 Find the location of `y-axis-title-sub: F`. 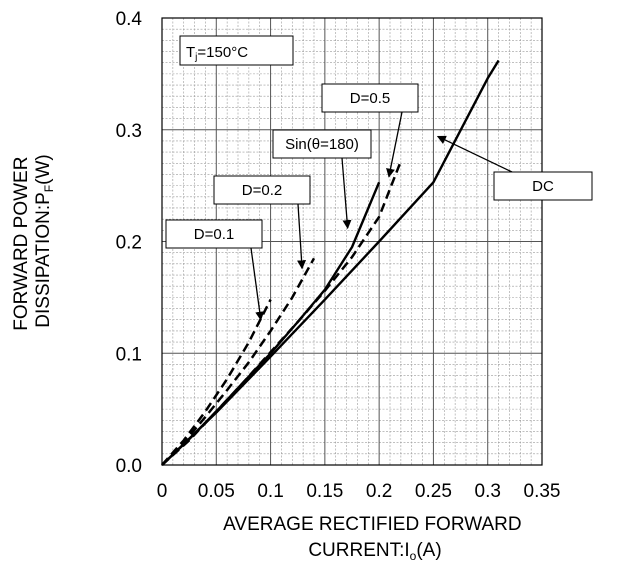

y-axis-title-sub: F is located at coordinates (49, 188).